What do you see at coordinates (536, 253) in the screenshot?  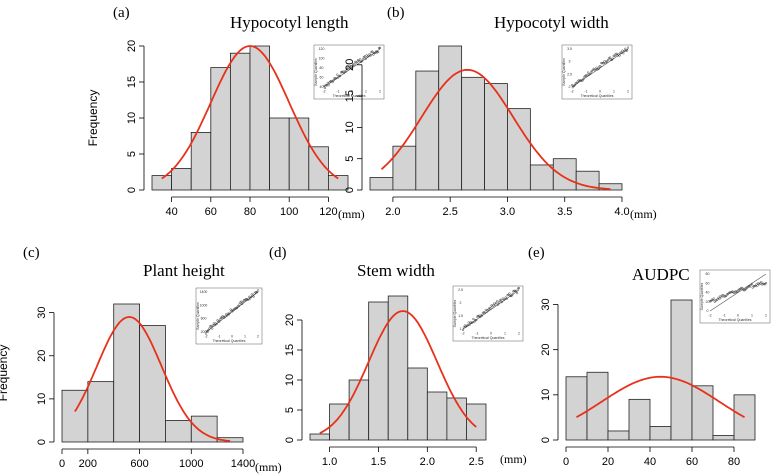 I see `panel-label: (e)` at bounding box center [536, 253].